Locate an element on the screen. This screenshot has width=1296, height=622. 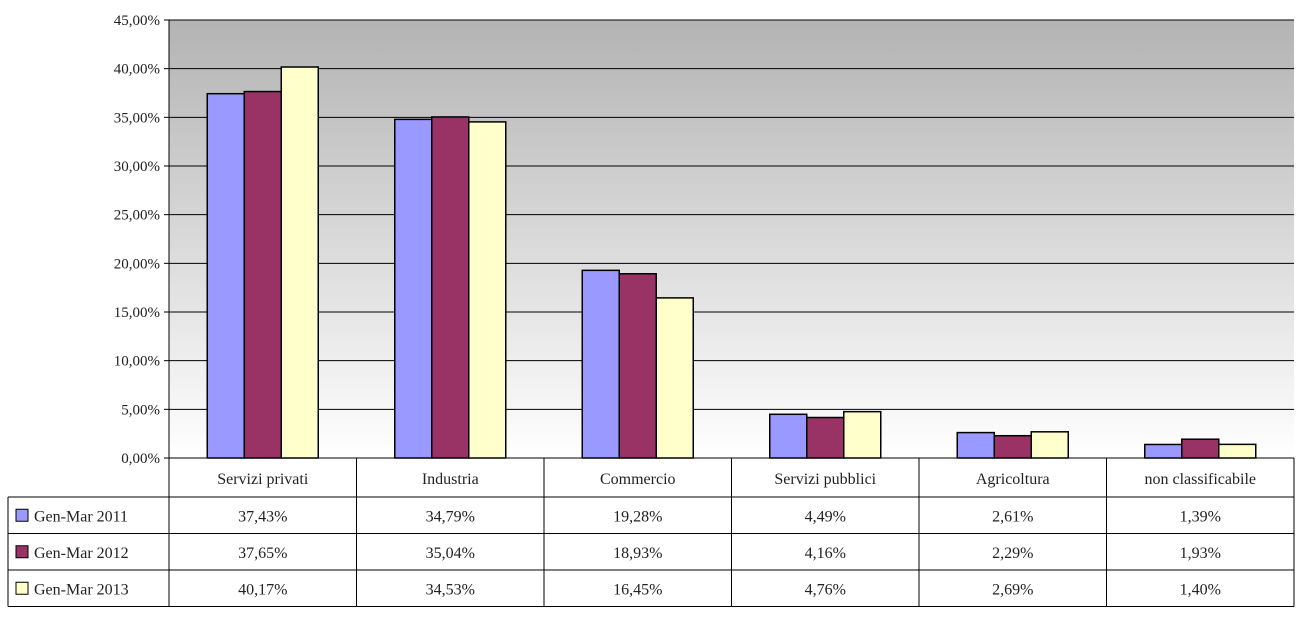
data-label: 40,17% is located at coordinates (262, 589).